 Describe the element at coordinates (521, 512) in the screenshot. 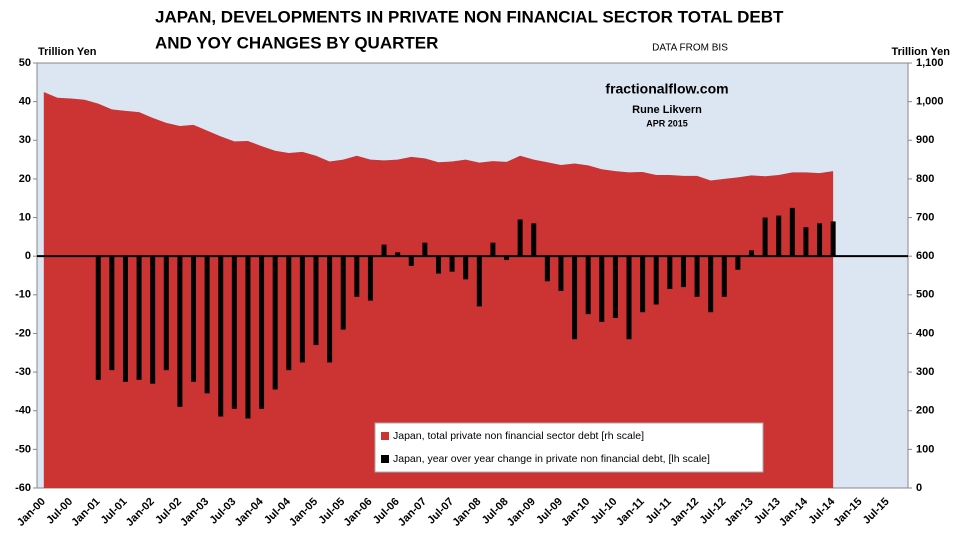

I see `x-tick-label: Jan-09` at that location.